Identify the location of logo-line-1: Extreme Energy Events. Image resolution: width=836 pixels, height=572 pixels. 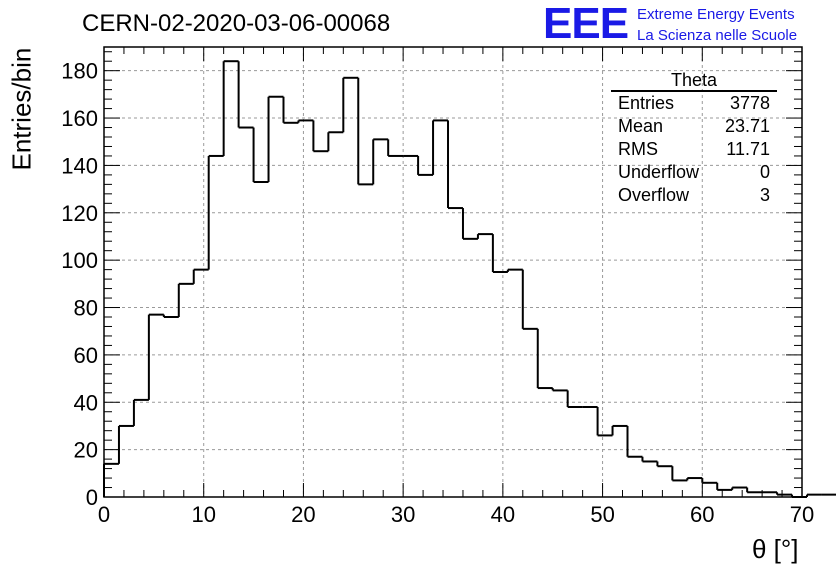
(716, 14).